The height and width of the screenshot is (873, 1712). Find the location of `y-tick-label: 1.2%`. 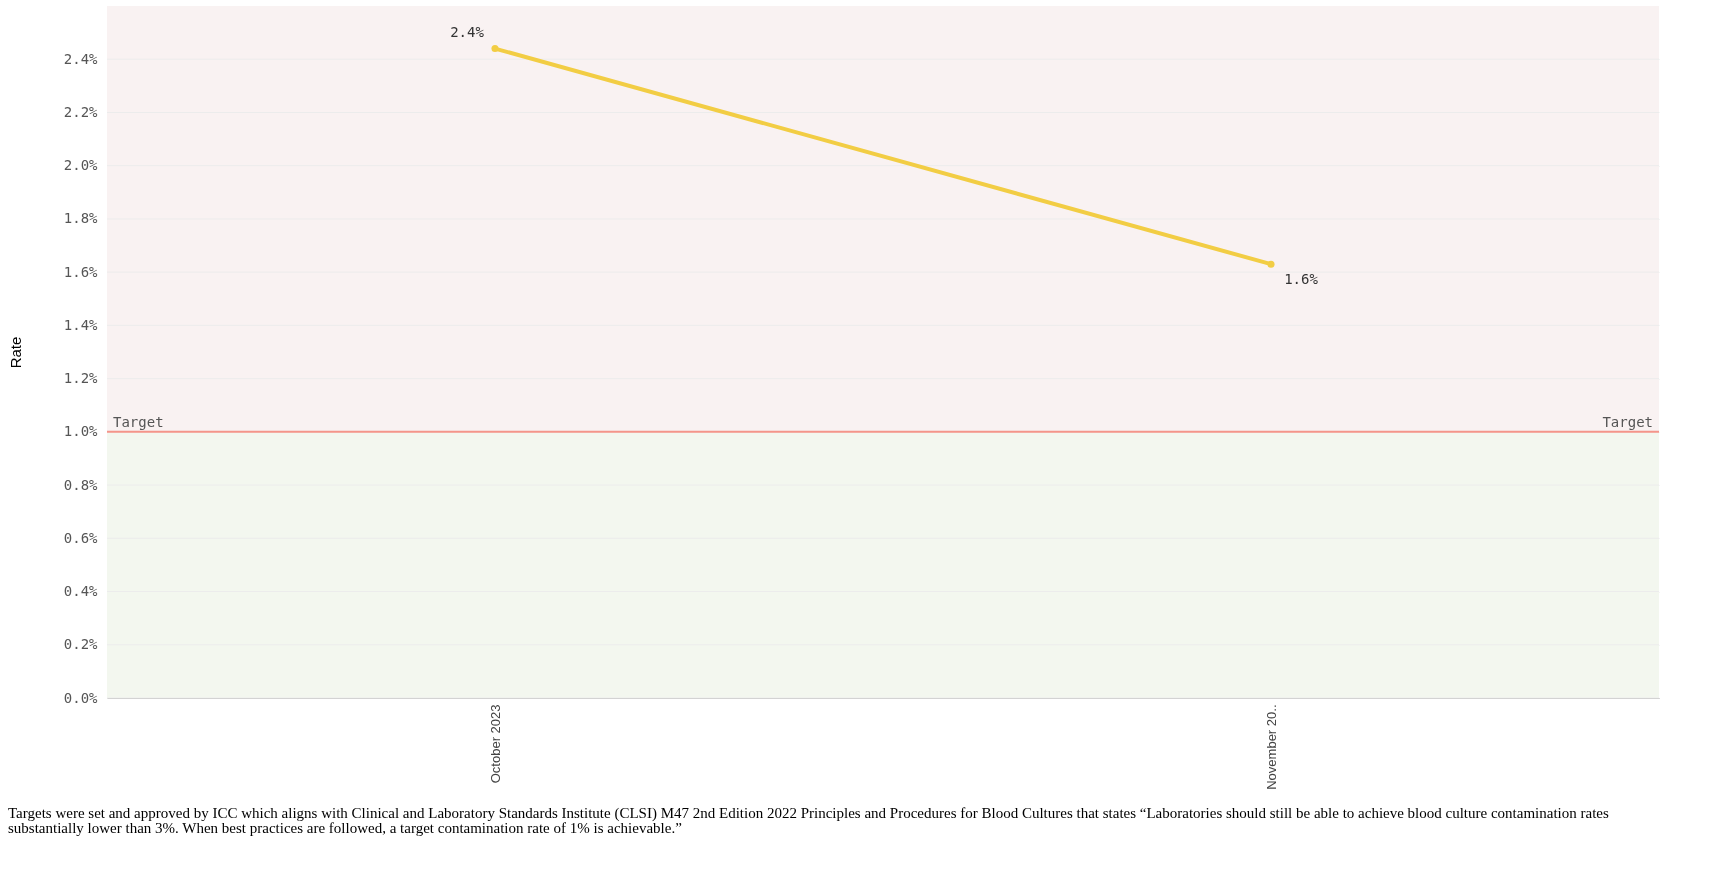

y-tick-label: 1.2% is located at coordinates (81, 378).